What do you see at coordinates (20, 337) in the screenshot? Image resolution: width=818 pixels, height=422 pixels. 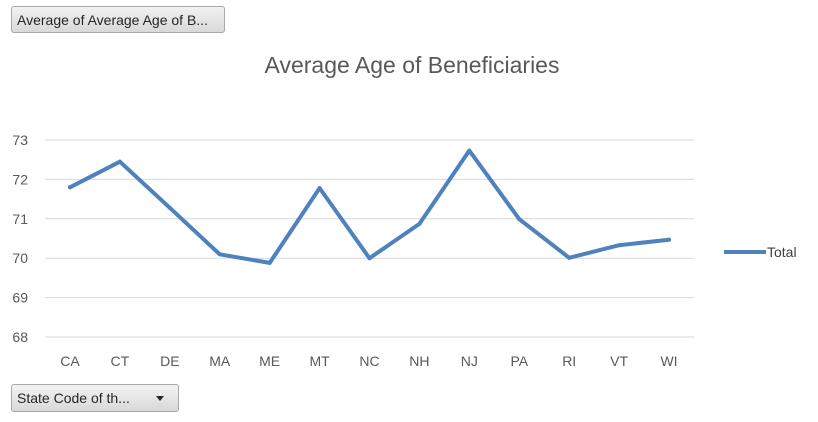 I see `y-tick-label: 68` at bounding box center [20, 337].